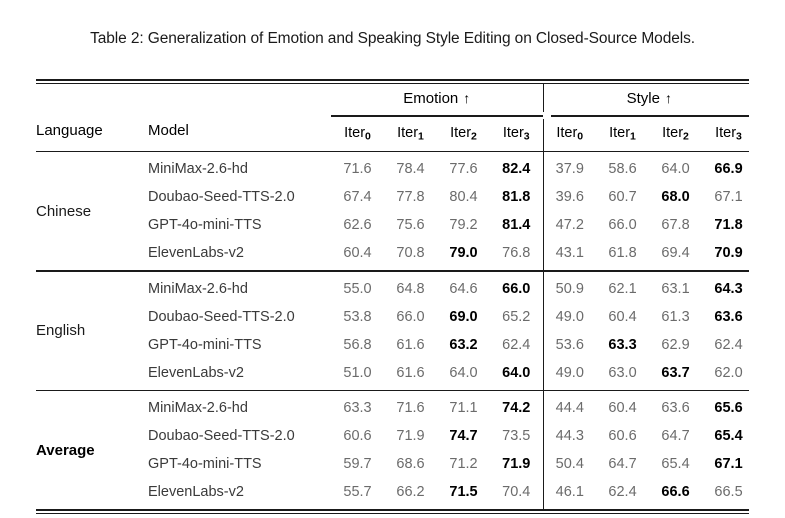 The width and height of the screenshot is (785, 518). Describe the element at coordinates (728, 316) in the screenshot. I see `style-iter3-value: 63.6` at that location.